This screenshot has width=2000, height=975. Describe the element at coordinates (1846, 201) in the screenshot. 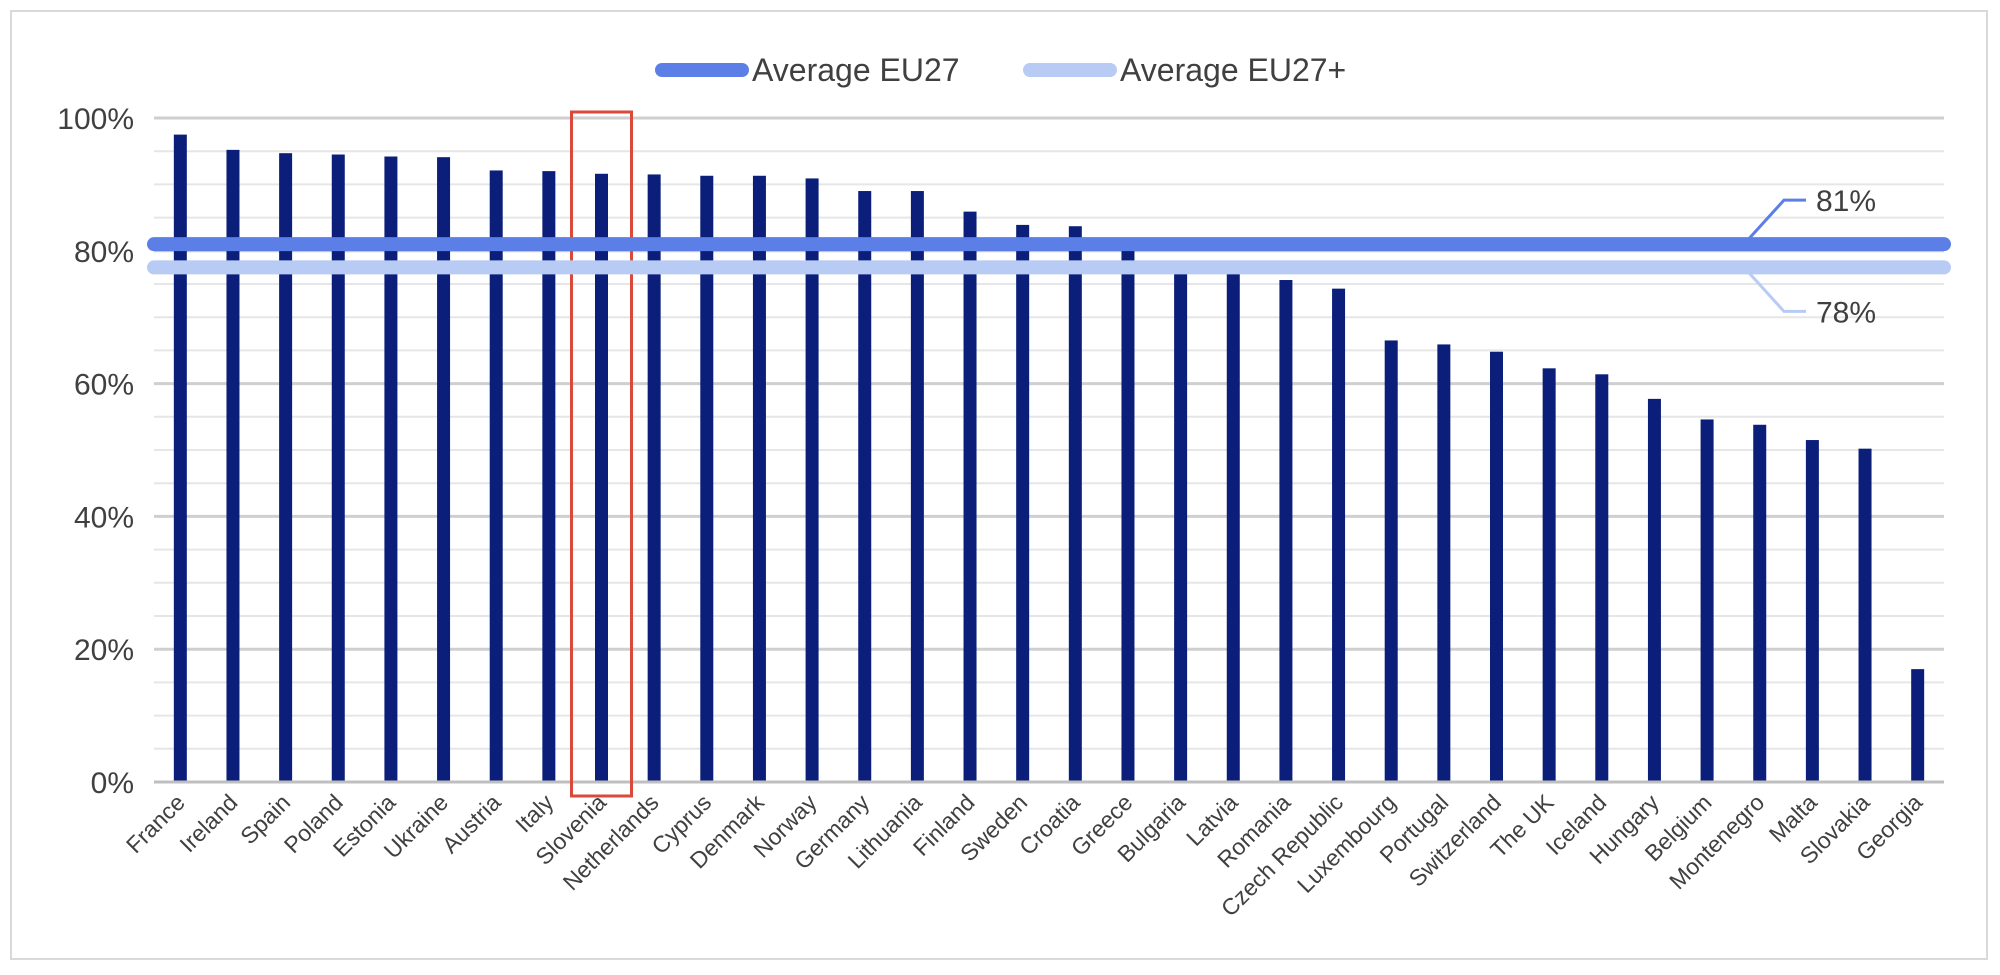

I see `reference-value-label: 81%` at that location.